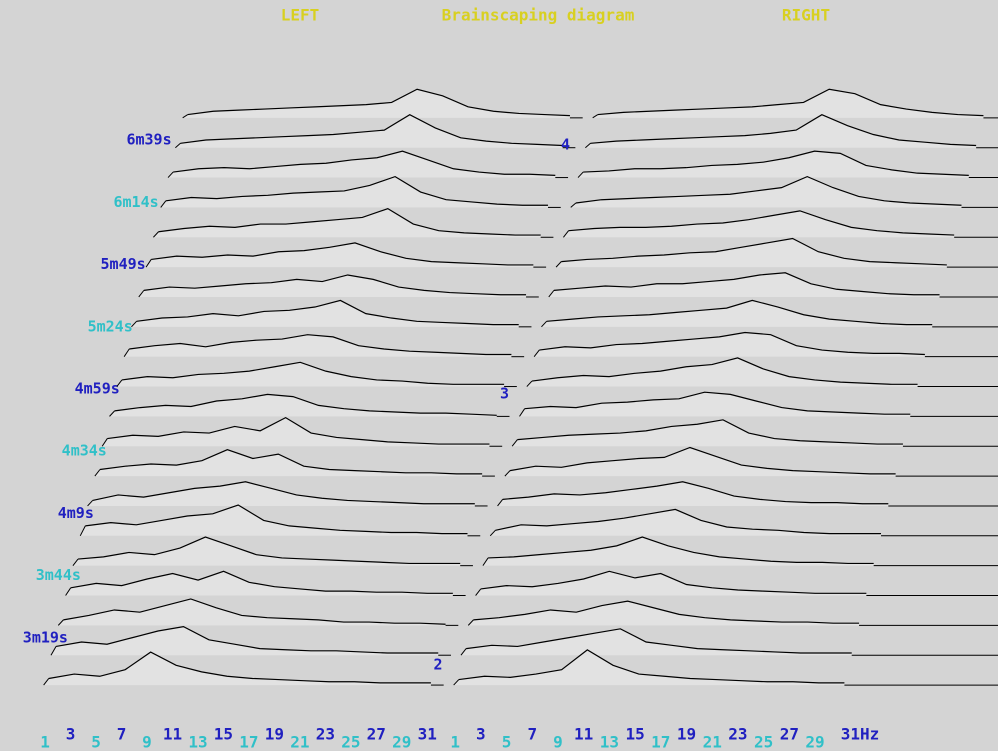 The height and width of the screenshot is (751, 998). What do you see at coordinates (609, 742) in the screenshot?
I see `x-tick-label: 13` at bounding box center [609, 742].